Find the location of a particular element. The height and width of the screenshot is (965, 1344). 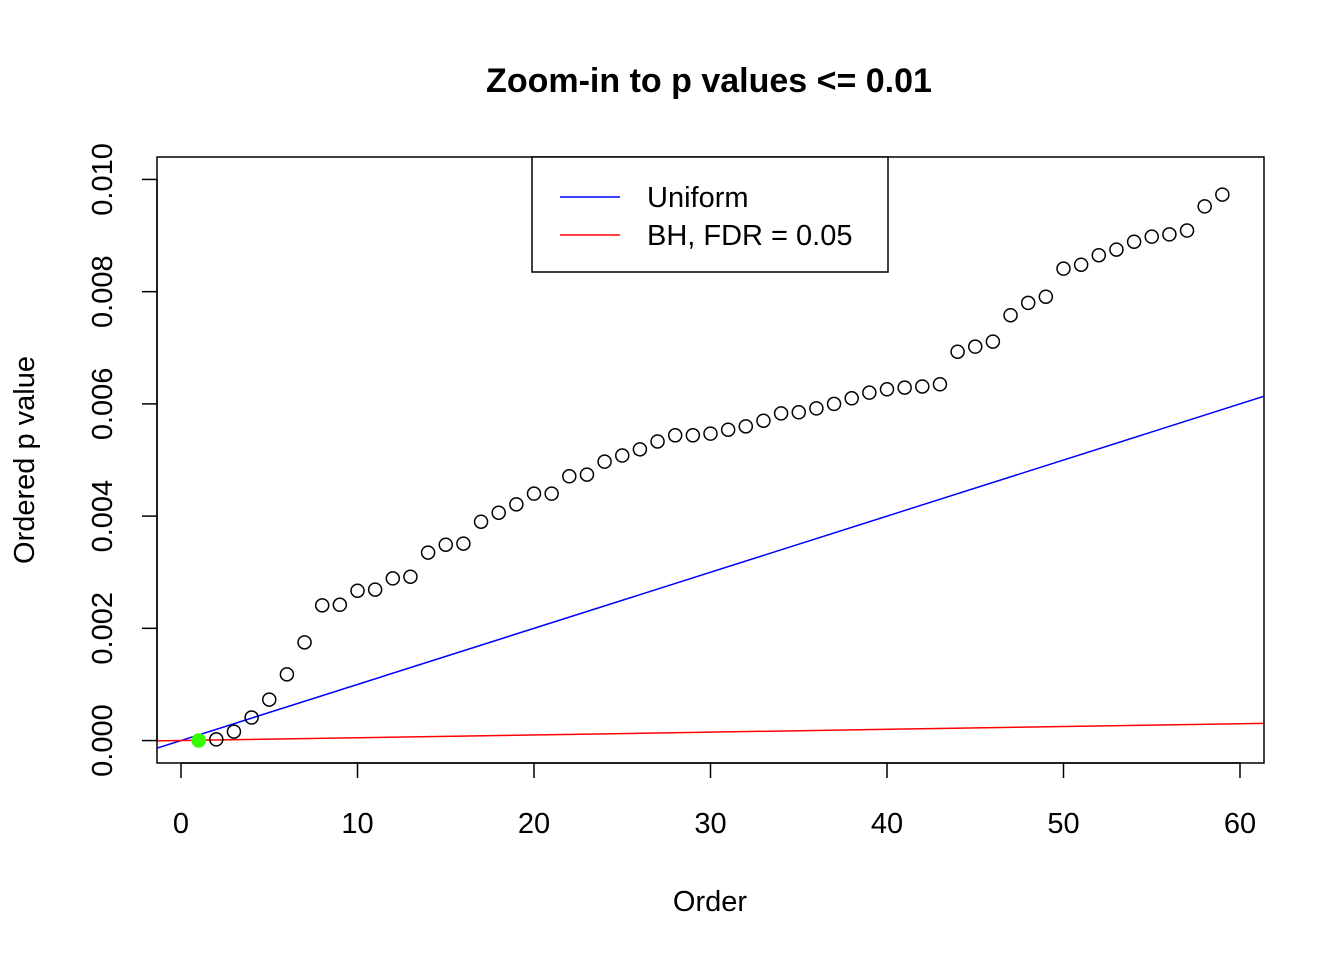

bh-line is located at coordinates (710, 732).